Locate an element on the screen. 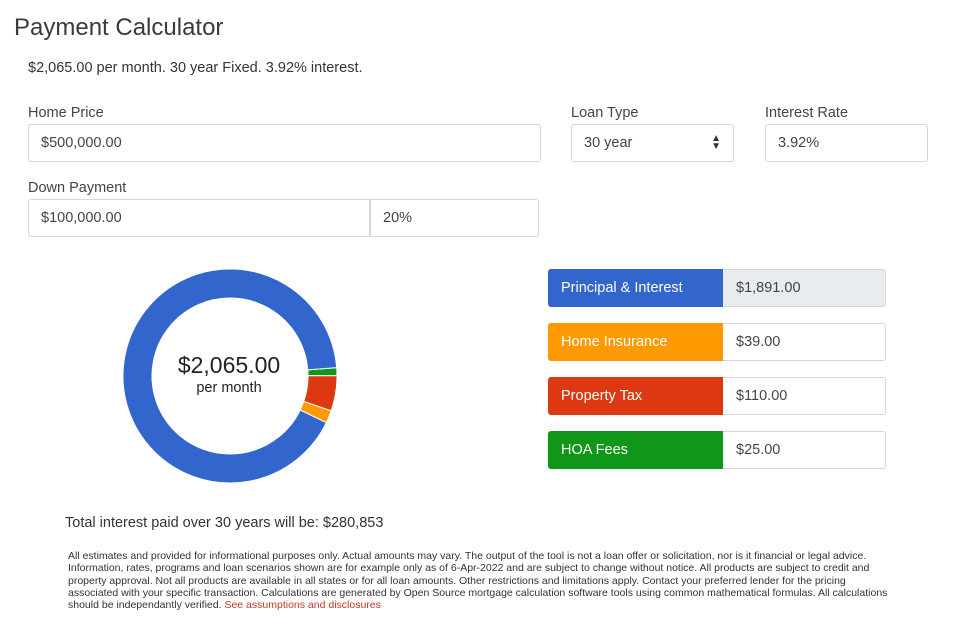 This screenshot has height=641, width=962. interest-rate-input: 3.92% is located at coordinates (846, 143).